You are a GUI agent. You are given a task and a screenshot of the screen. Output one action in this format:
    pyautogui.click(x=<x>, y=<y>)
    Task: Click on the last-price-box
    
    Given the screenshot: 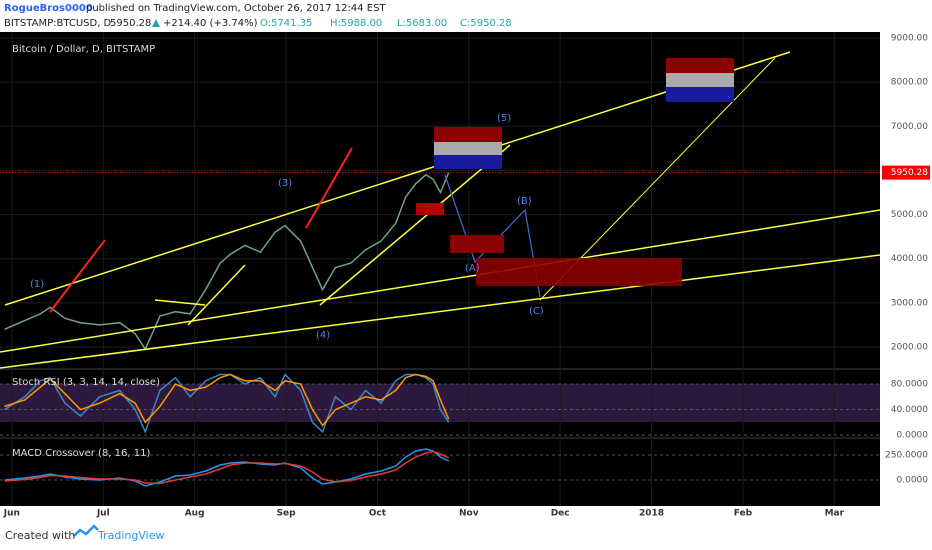 What is the action you would take?
    pyautogui.click(x=906, y=172)
    